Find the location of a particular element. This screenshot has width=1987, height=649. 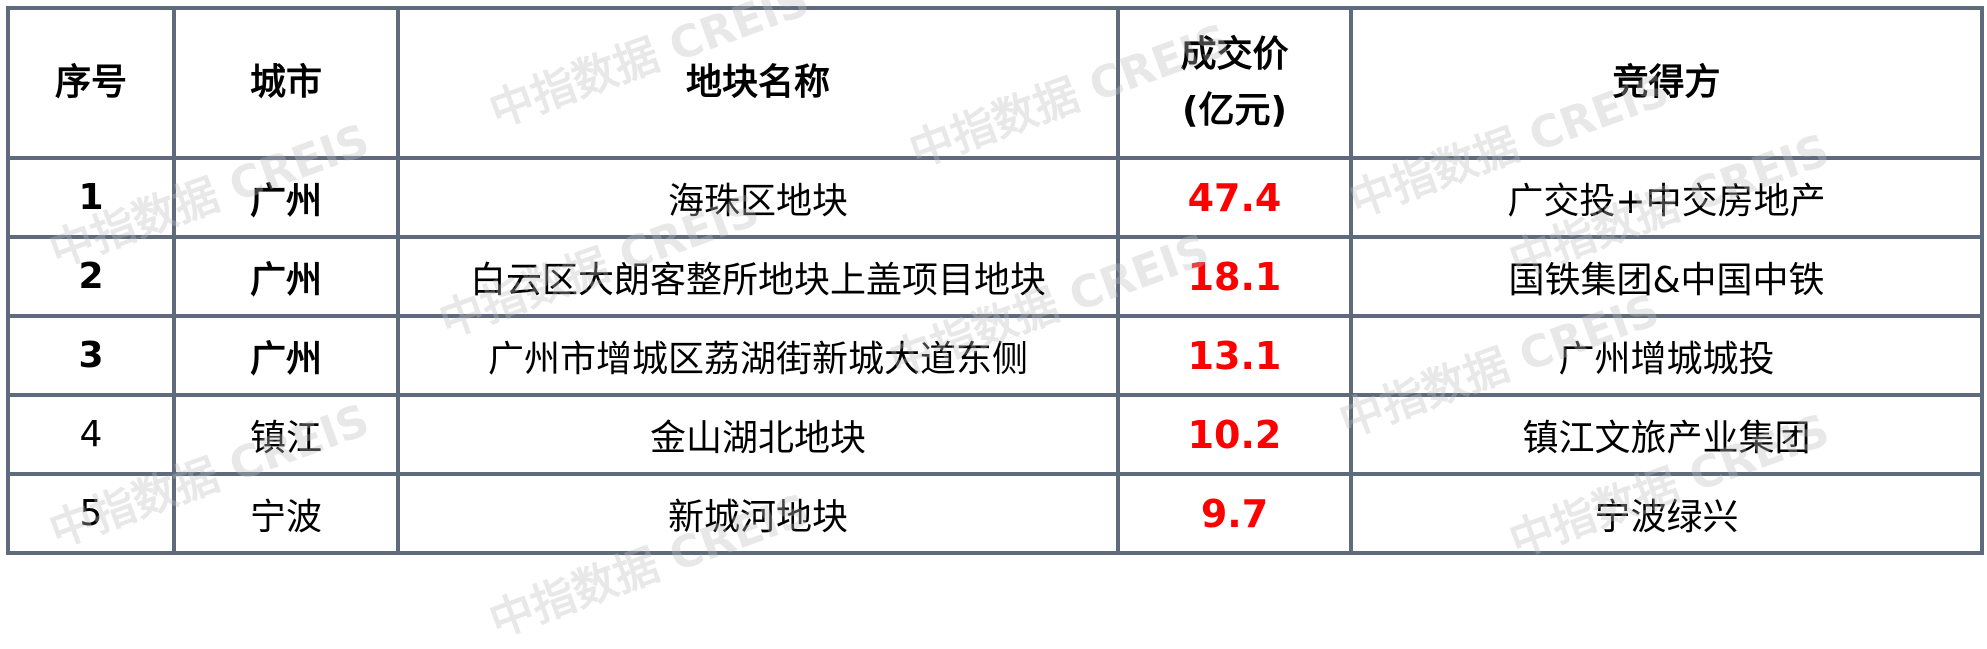

cell-winner: 国铁集团&中国中铁 is located at coordinates (1666, 276).